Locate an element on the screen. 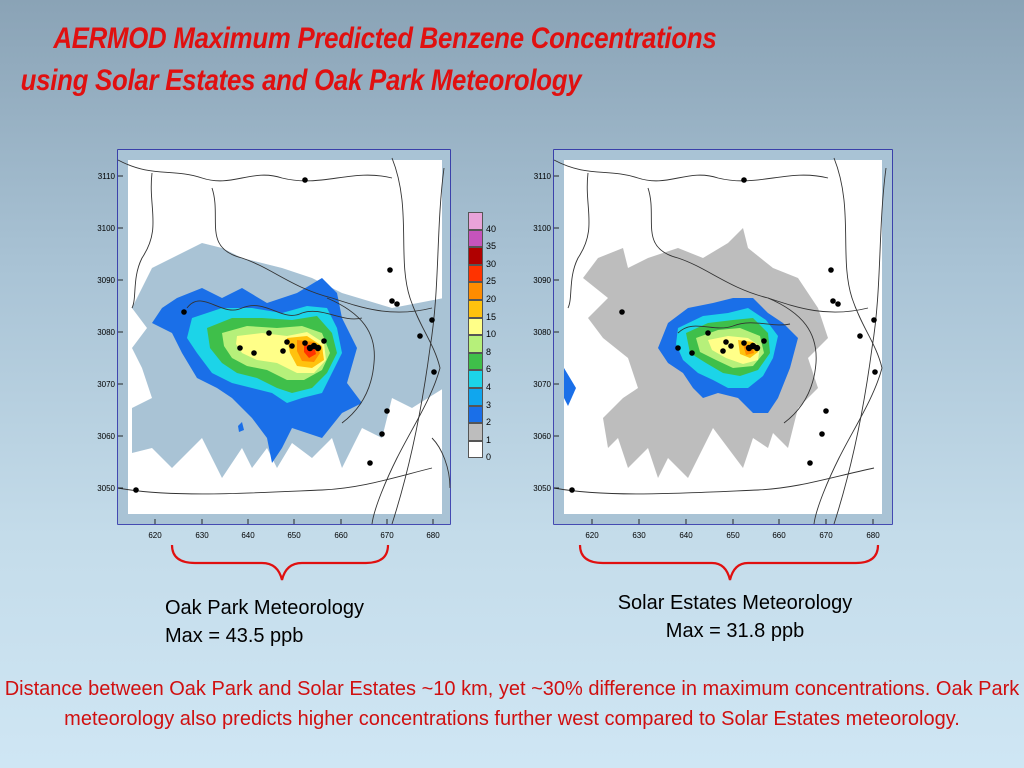 The height and width of the screenshot is (768, 1024). legend-label: 0 is located at coordinates (489, 457).